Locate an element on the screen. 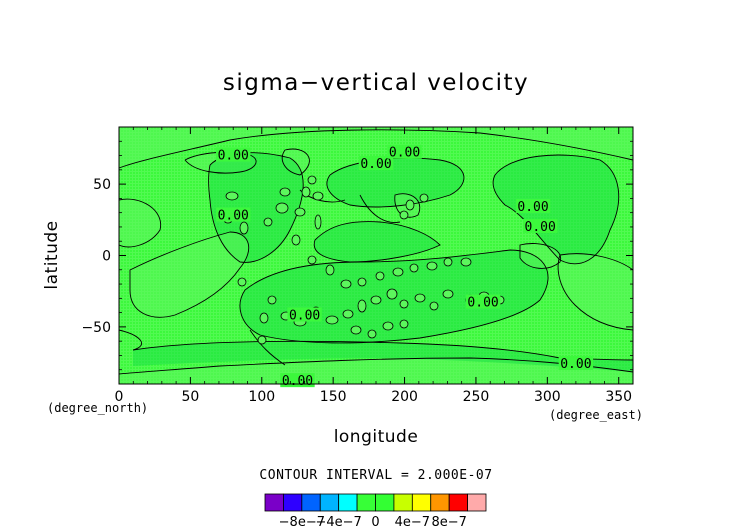  chart-title: sigma−vertical velocity is located at coordinates (376, 83).